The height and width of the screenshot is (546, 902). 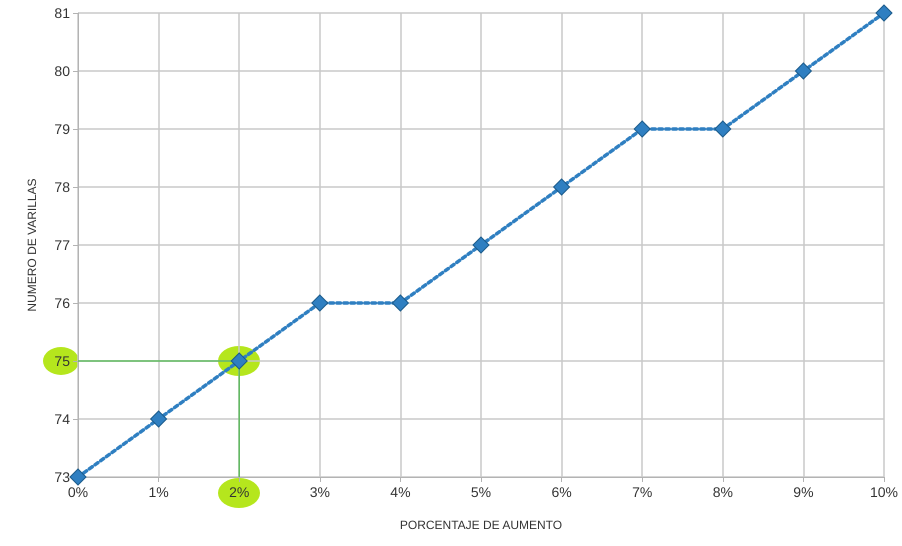 What do you see at coordinates (722, 492) in the screenshot?
I see `x-tick-label: 8%` at bounding box center [722, 492].